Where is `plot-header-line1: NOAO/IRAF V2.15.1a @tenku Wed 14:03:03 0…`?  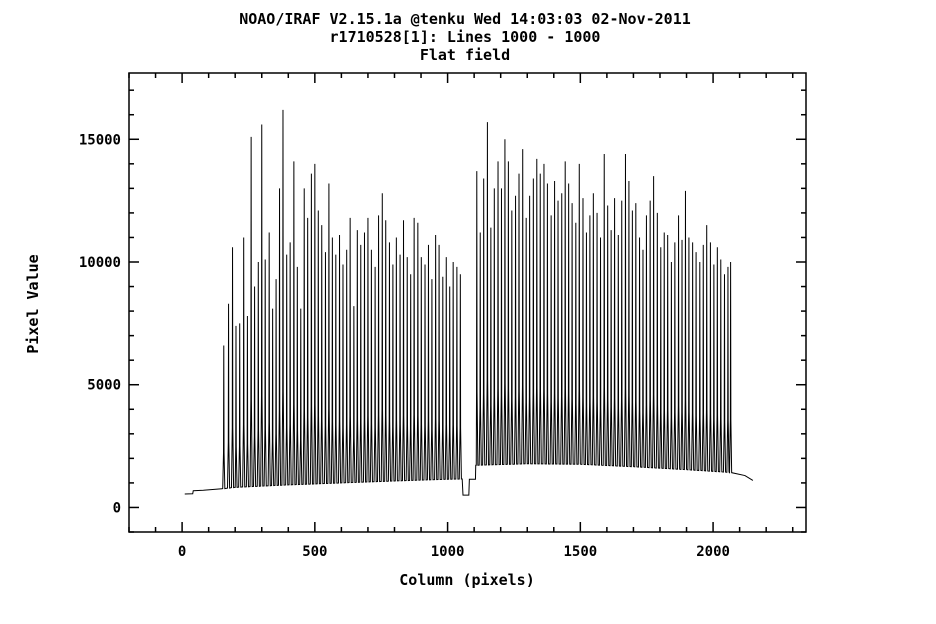 plot-header-line1: NOAO/IRAF V2.15.1a @tenku Wed 14:03:03 0… is located at coordinates (465, 19).